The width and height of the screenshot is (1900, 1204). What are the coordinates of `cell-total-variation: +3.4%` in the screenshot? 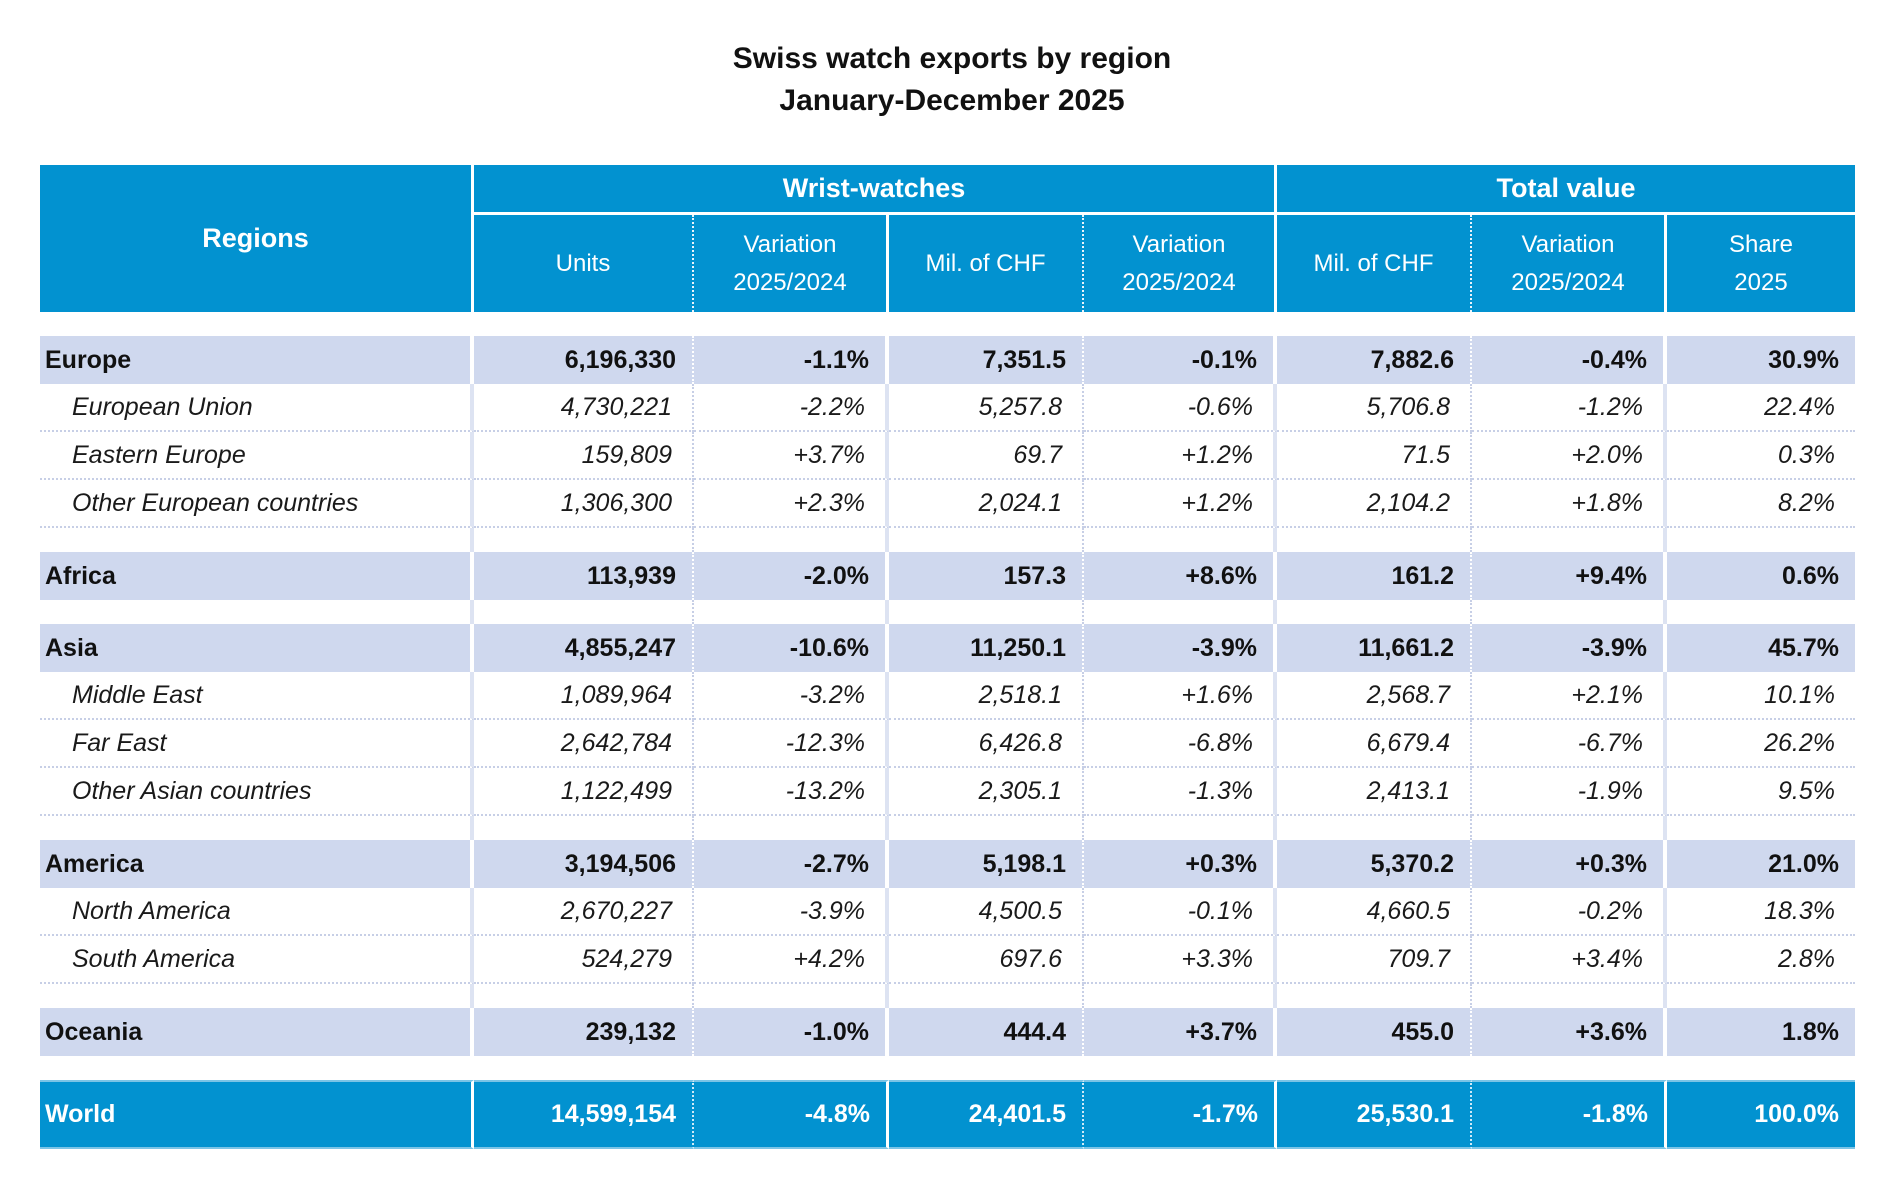 It's located at (1569, 960).